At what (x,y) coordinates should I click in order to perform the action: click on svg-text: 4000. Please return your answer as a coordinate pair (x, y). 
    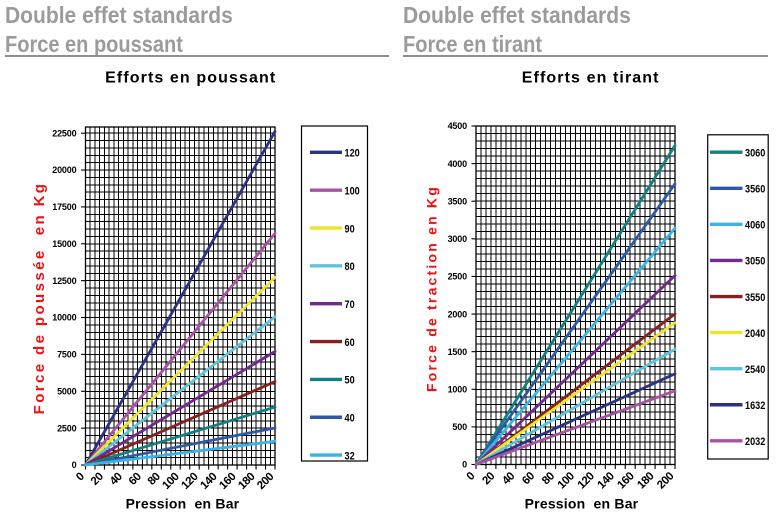
    Looking at the image, I should click on (458, 164).